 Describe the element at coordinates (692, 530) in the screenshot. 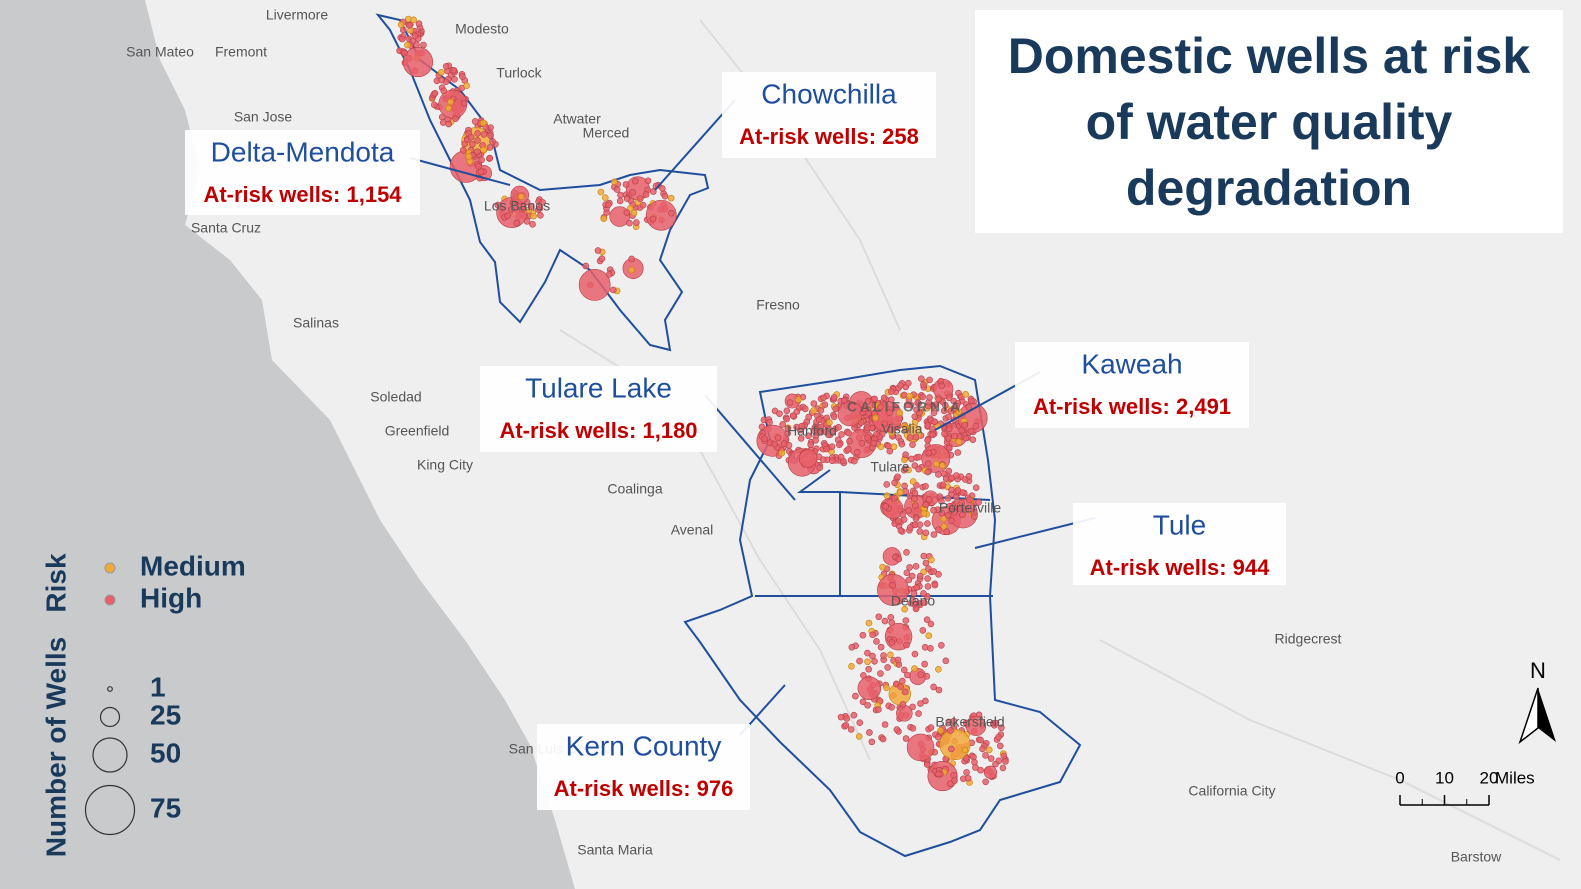

I see `place-label: Avenal` at that location.